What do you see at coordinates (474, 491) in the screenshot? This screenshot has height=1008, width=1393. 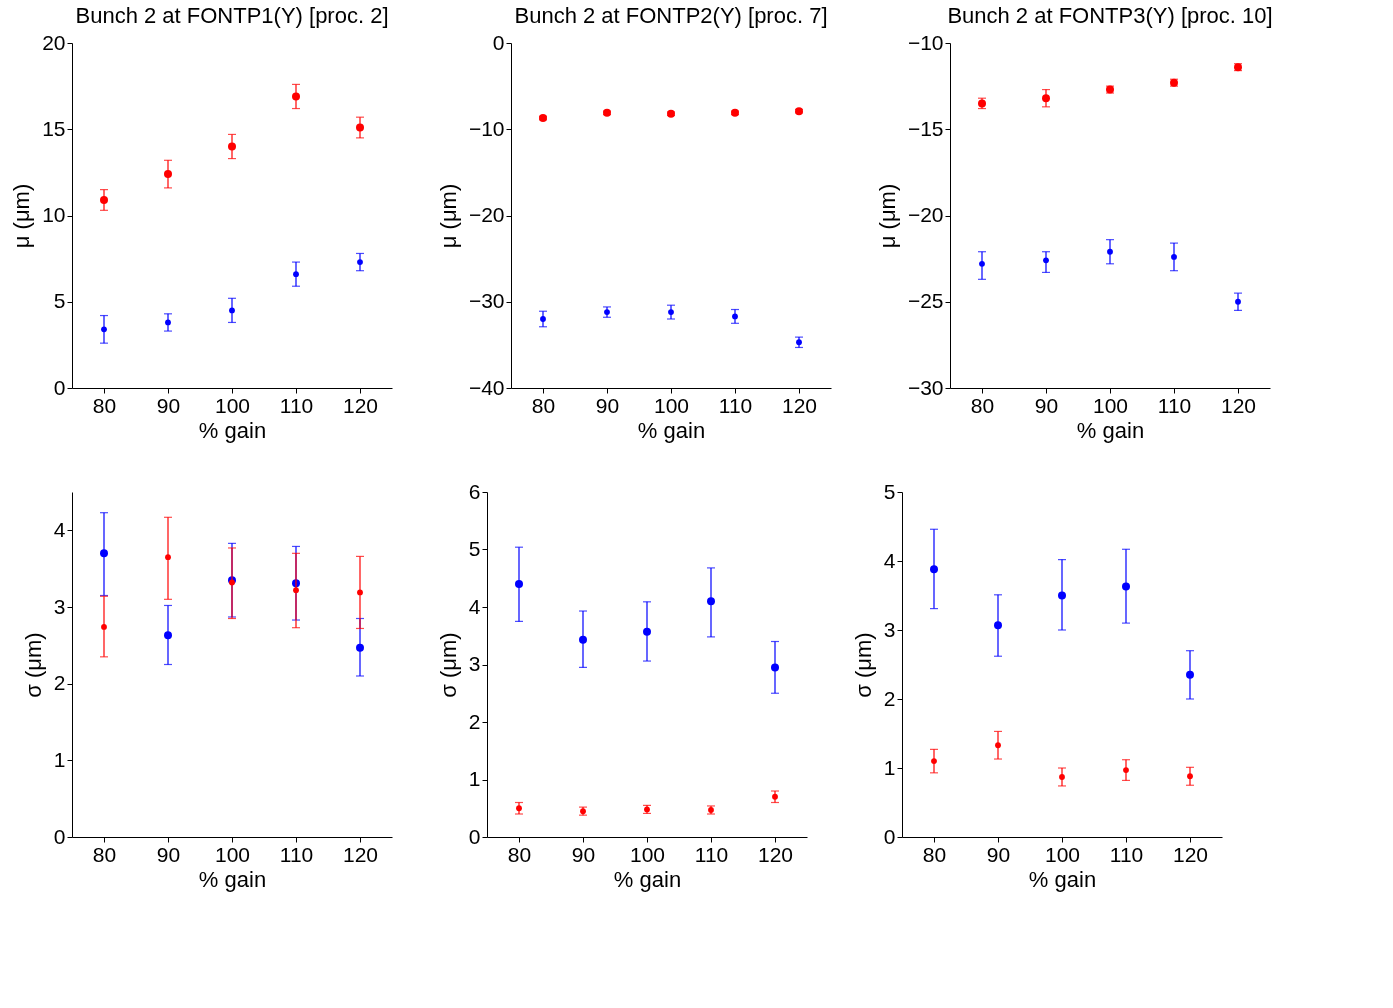 I see `y-tick-label: 6` at bounding box center [474, 491].